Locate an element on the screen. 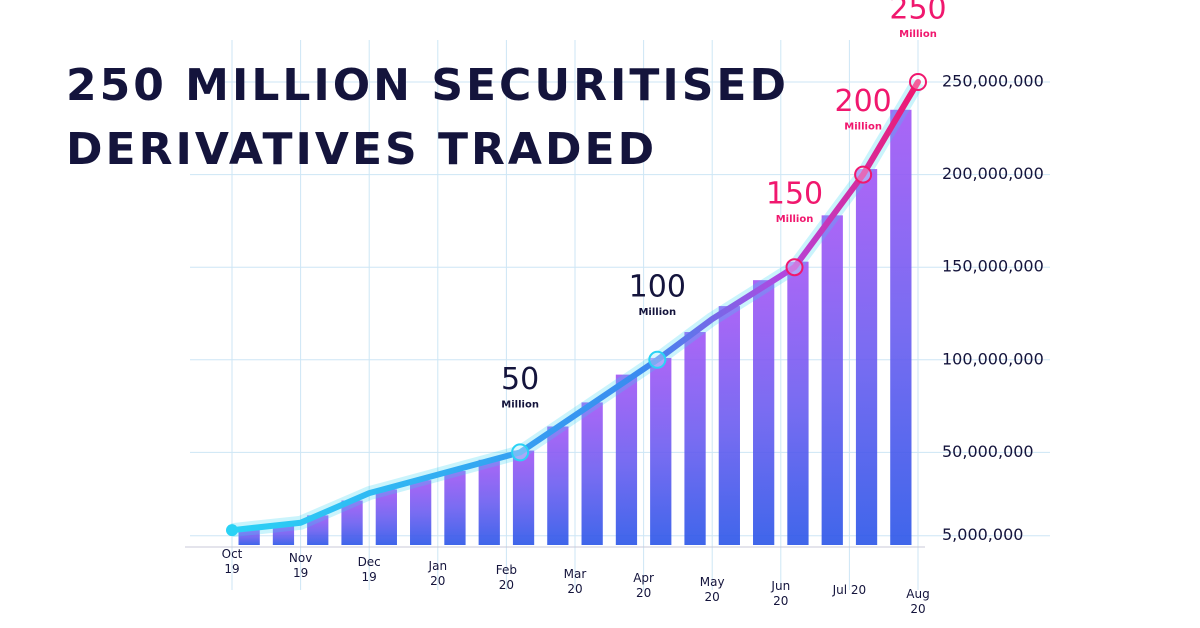 The width and height of the screenshot is (1200, 628). y-tick-label: 5,000,000 is located at coordinates (982, 534).